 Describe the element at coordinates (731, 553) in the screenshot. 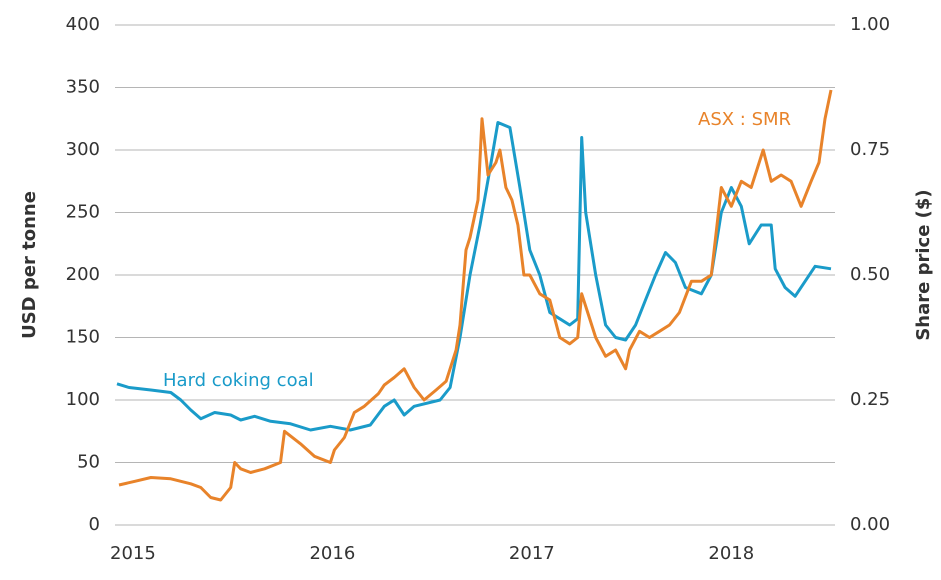

I see `x-tick-label: 2018` at that location.